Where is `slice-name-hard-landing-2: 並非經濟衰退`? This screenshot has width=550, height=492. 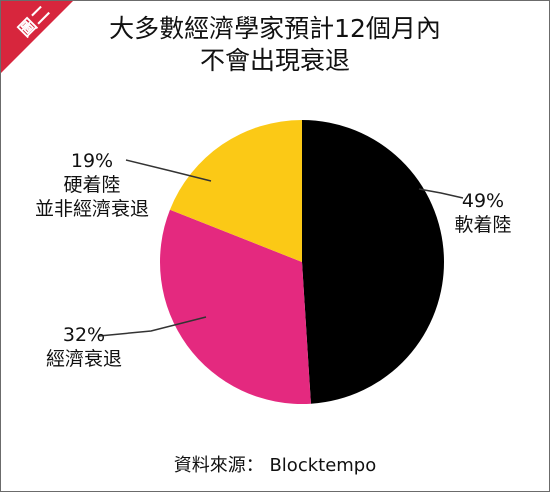
slice-name-hard-landing-2: 並非經濟衰退 is located at coordinates (91, 209).